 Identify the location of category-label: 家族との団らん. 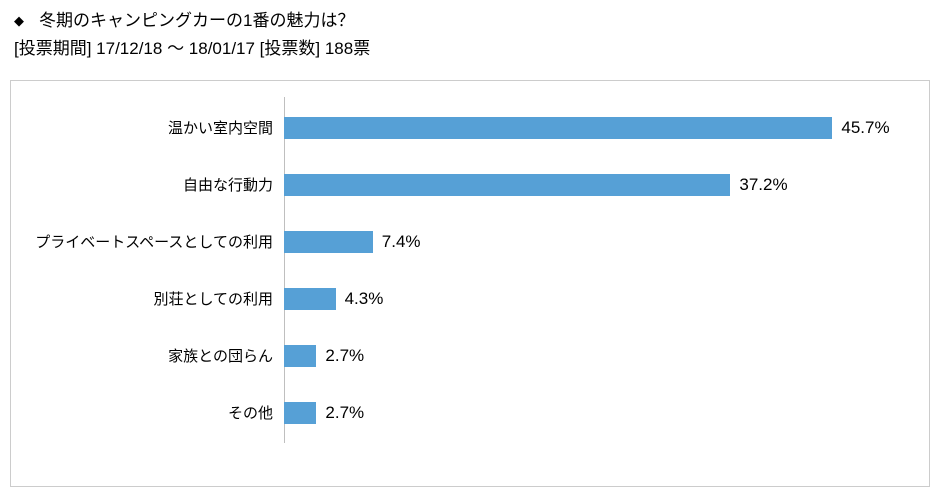
(220, 356).